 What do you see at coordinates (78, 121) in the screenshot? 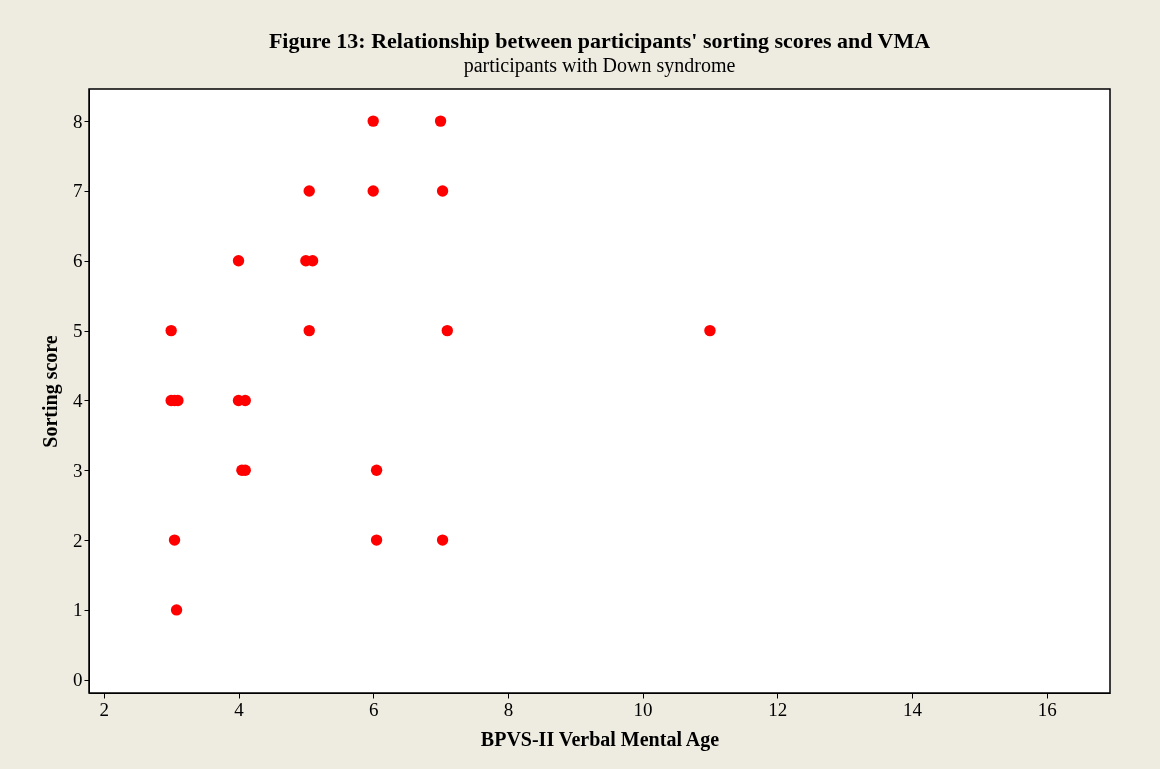
I see `y-tick-label: 8` at bounding box center [78, 121].